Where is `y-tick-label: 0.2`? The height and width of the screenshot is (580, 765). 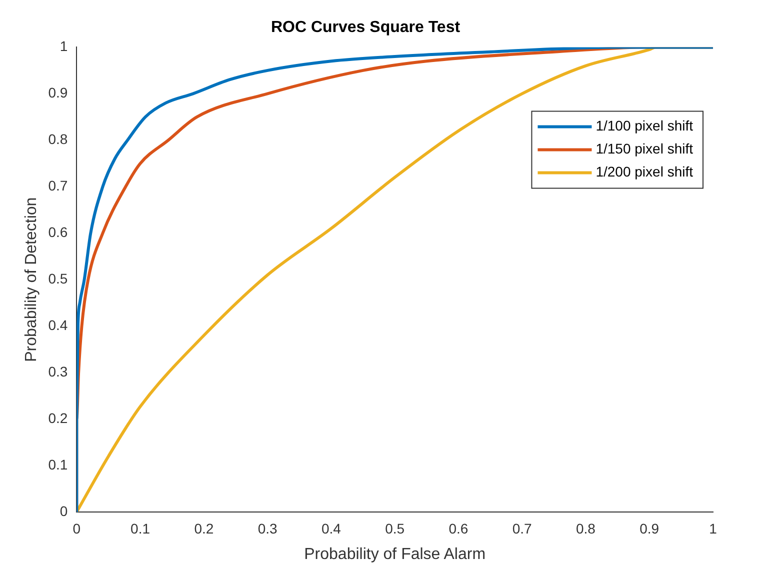
y-tick-label: 0.2 is located at coordinates (58, 418).